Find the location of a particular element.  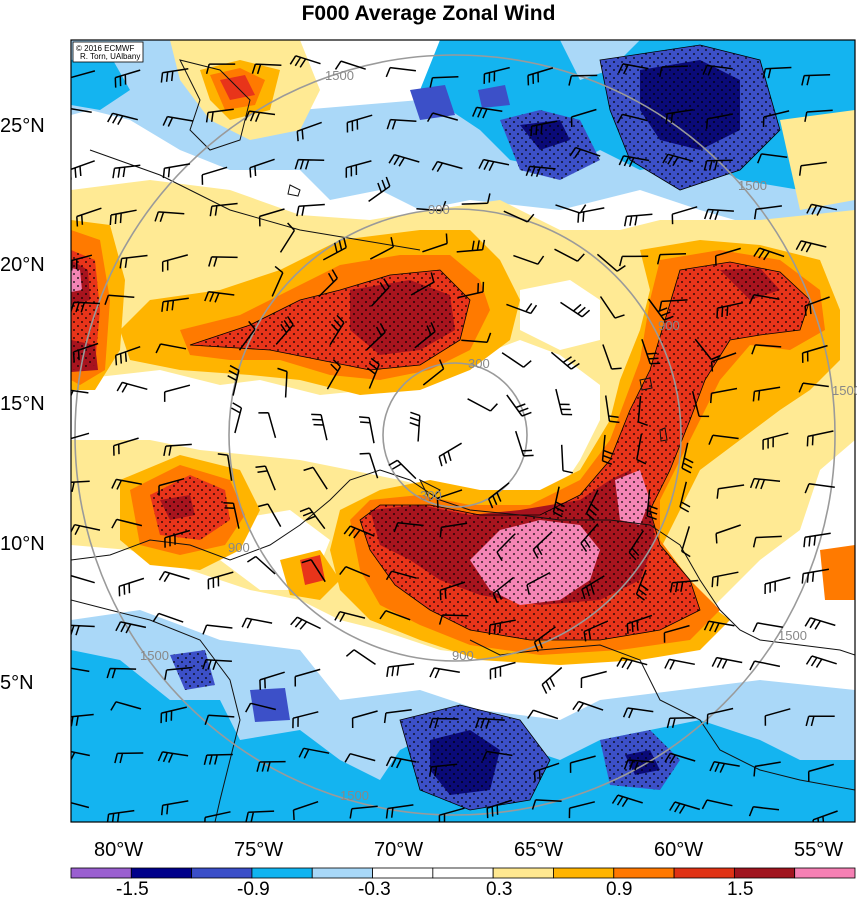

credit-line-2: R. Torn, UAlbany is located at coordinates (110, 56).